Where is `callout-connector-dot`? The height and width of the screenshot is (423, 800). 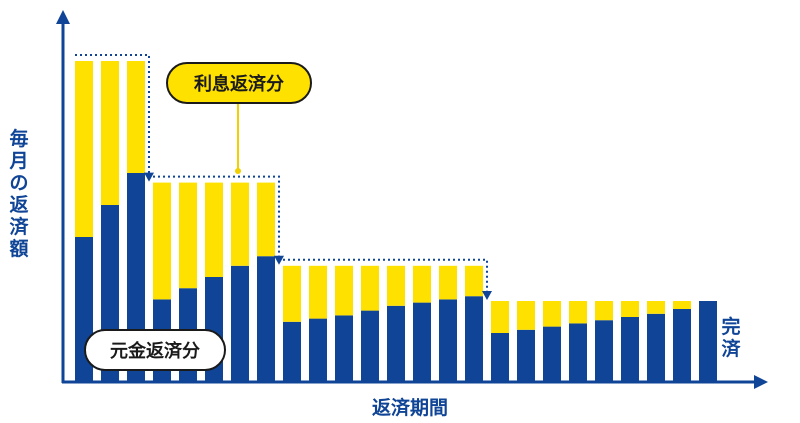
callout-connector-dot is located at coordinates (238, 171).